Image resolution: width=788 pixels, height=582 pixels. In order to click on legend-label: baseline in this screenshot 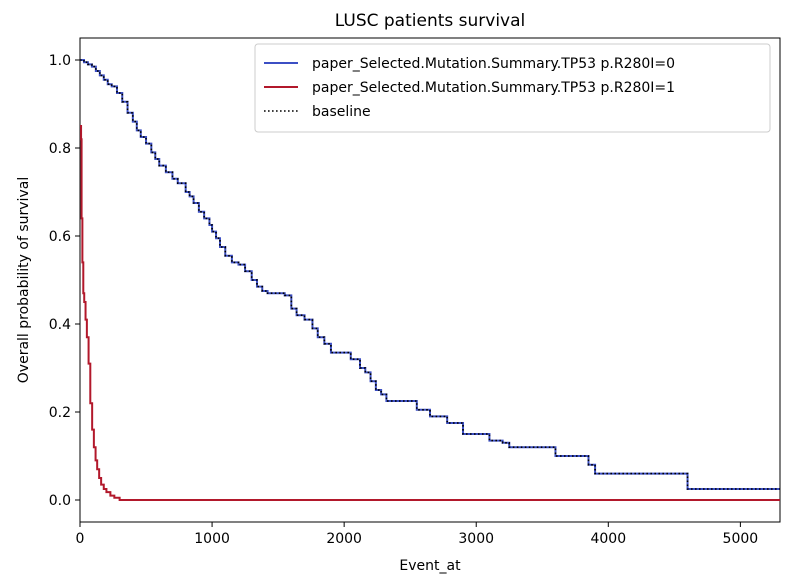, I will do `click(341, 112)`.